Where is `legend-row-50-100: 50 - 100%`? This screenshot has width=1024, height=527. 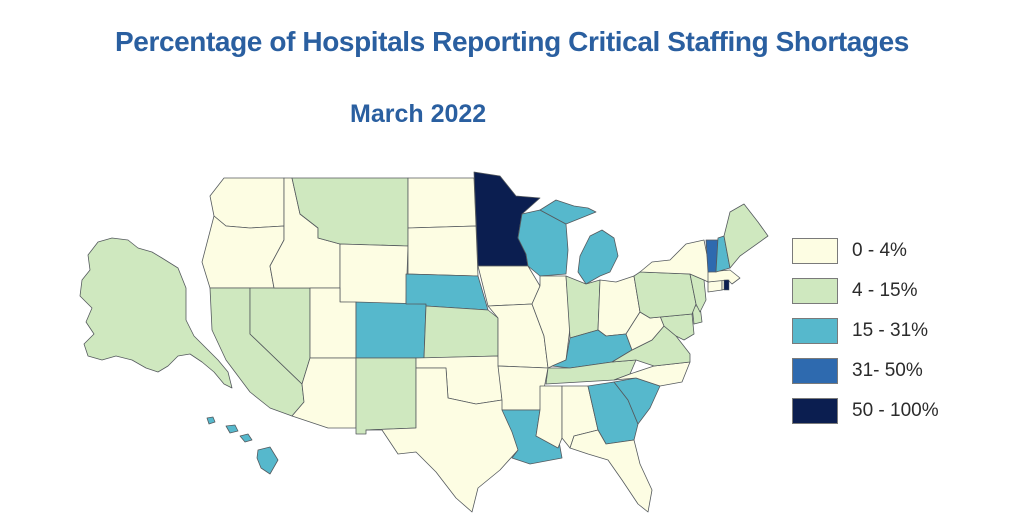 legend-row-50-100: 50 - 100% is located at coordinates (887, 412).